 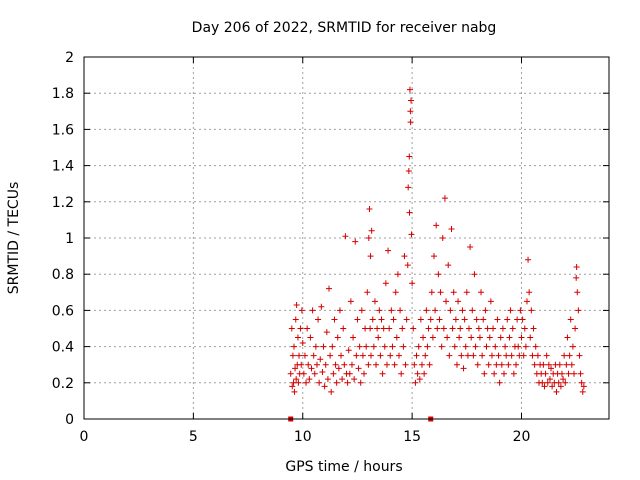 What do you see at coordinates (84, 437) in the screenshot?
I see `x-tick-label: 0` at bounding box center [84, 437].